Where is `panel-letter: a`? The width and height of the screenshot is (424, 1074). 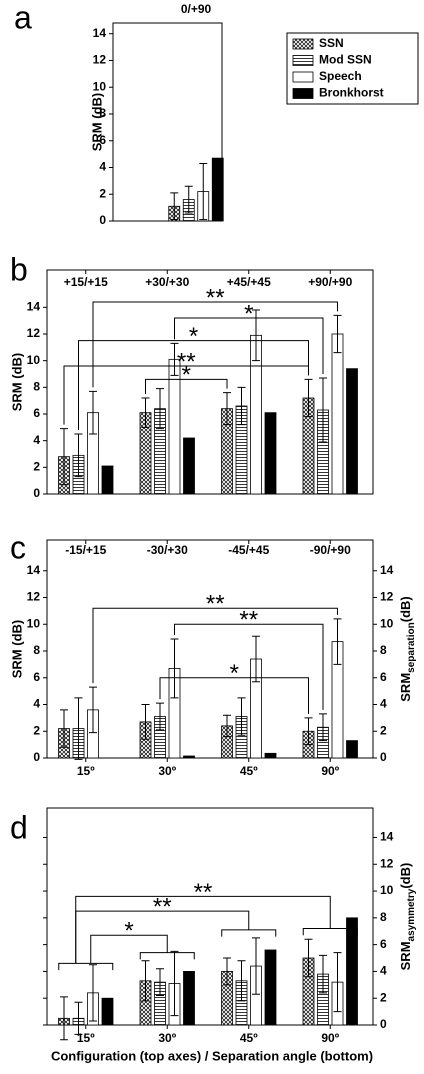 panel-letter: a is located at coordinates (23, 17).